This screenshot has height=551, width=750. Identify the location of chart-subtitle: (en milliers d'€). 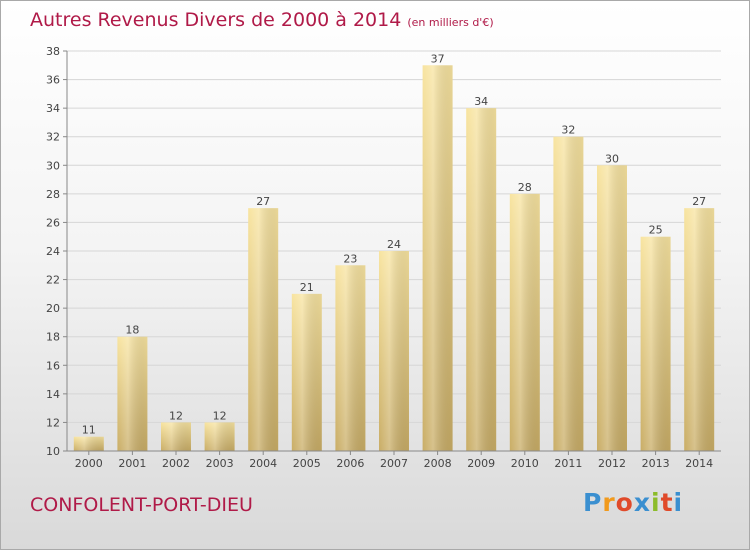
(450, 22).